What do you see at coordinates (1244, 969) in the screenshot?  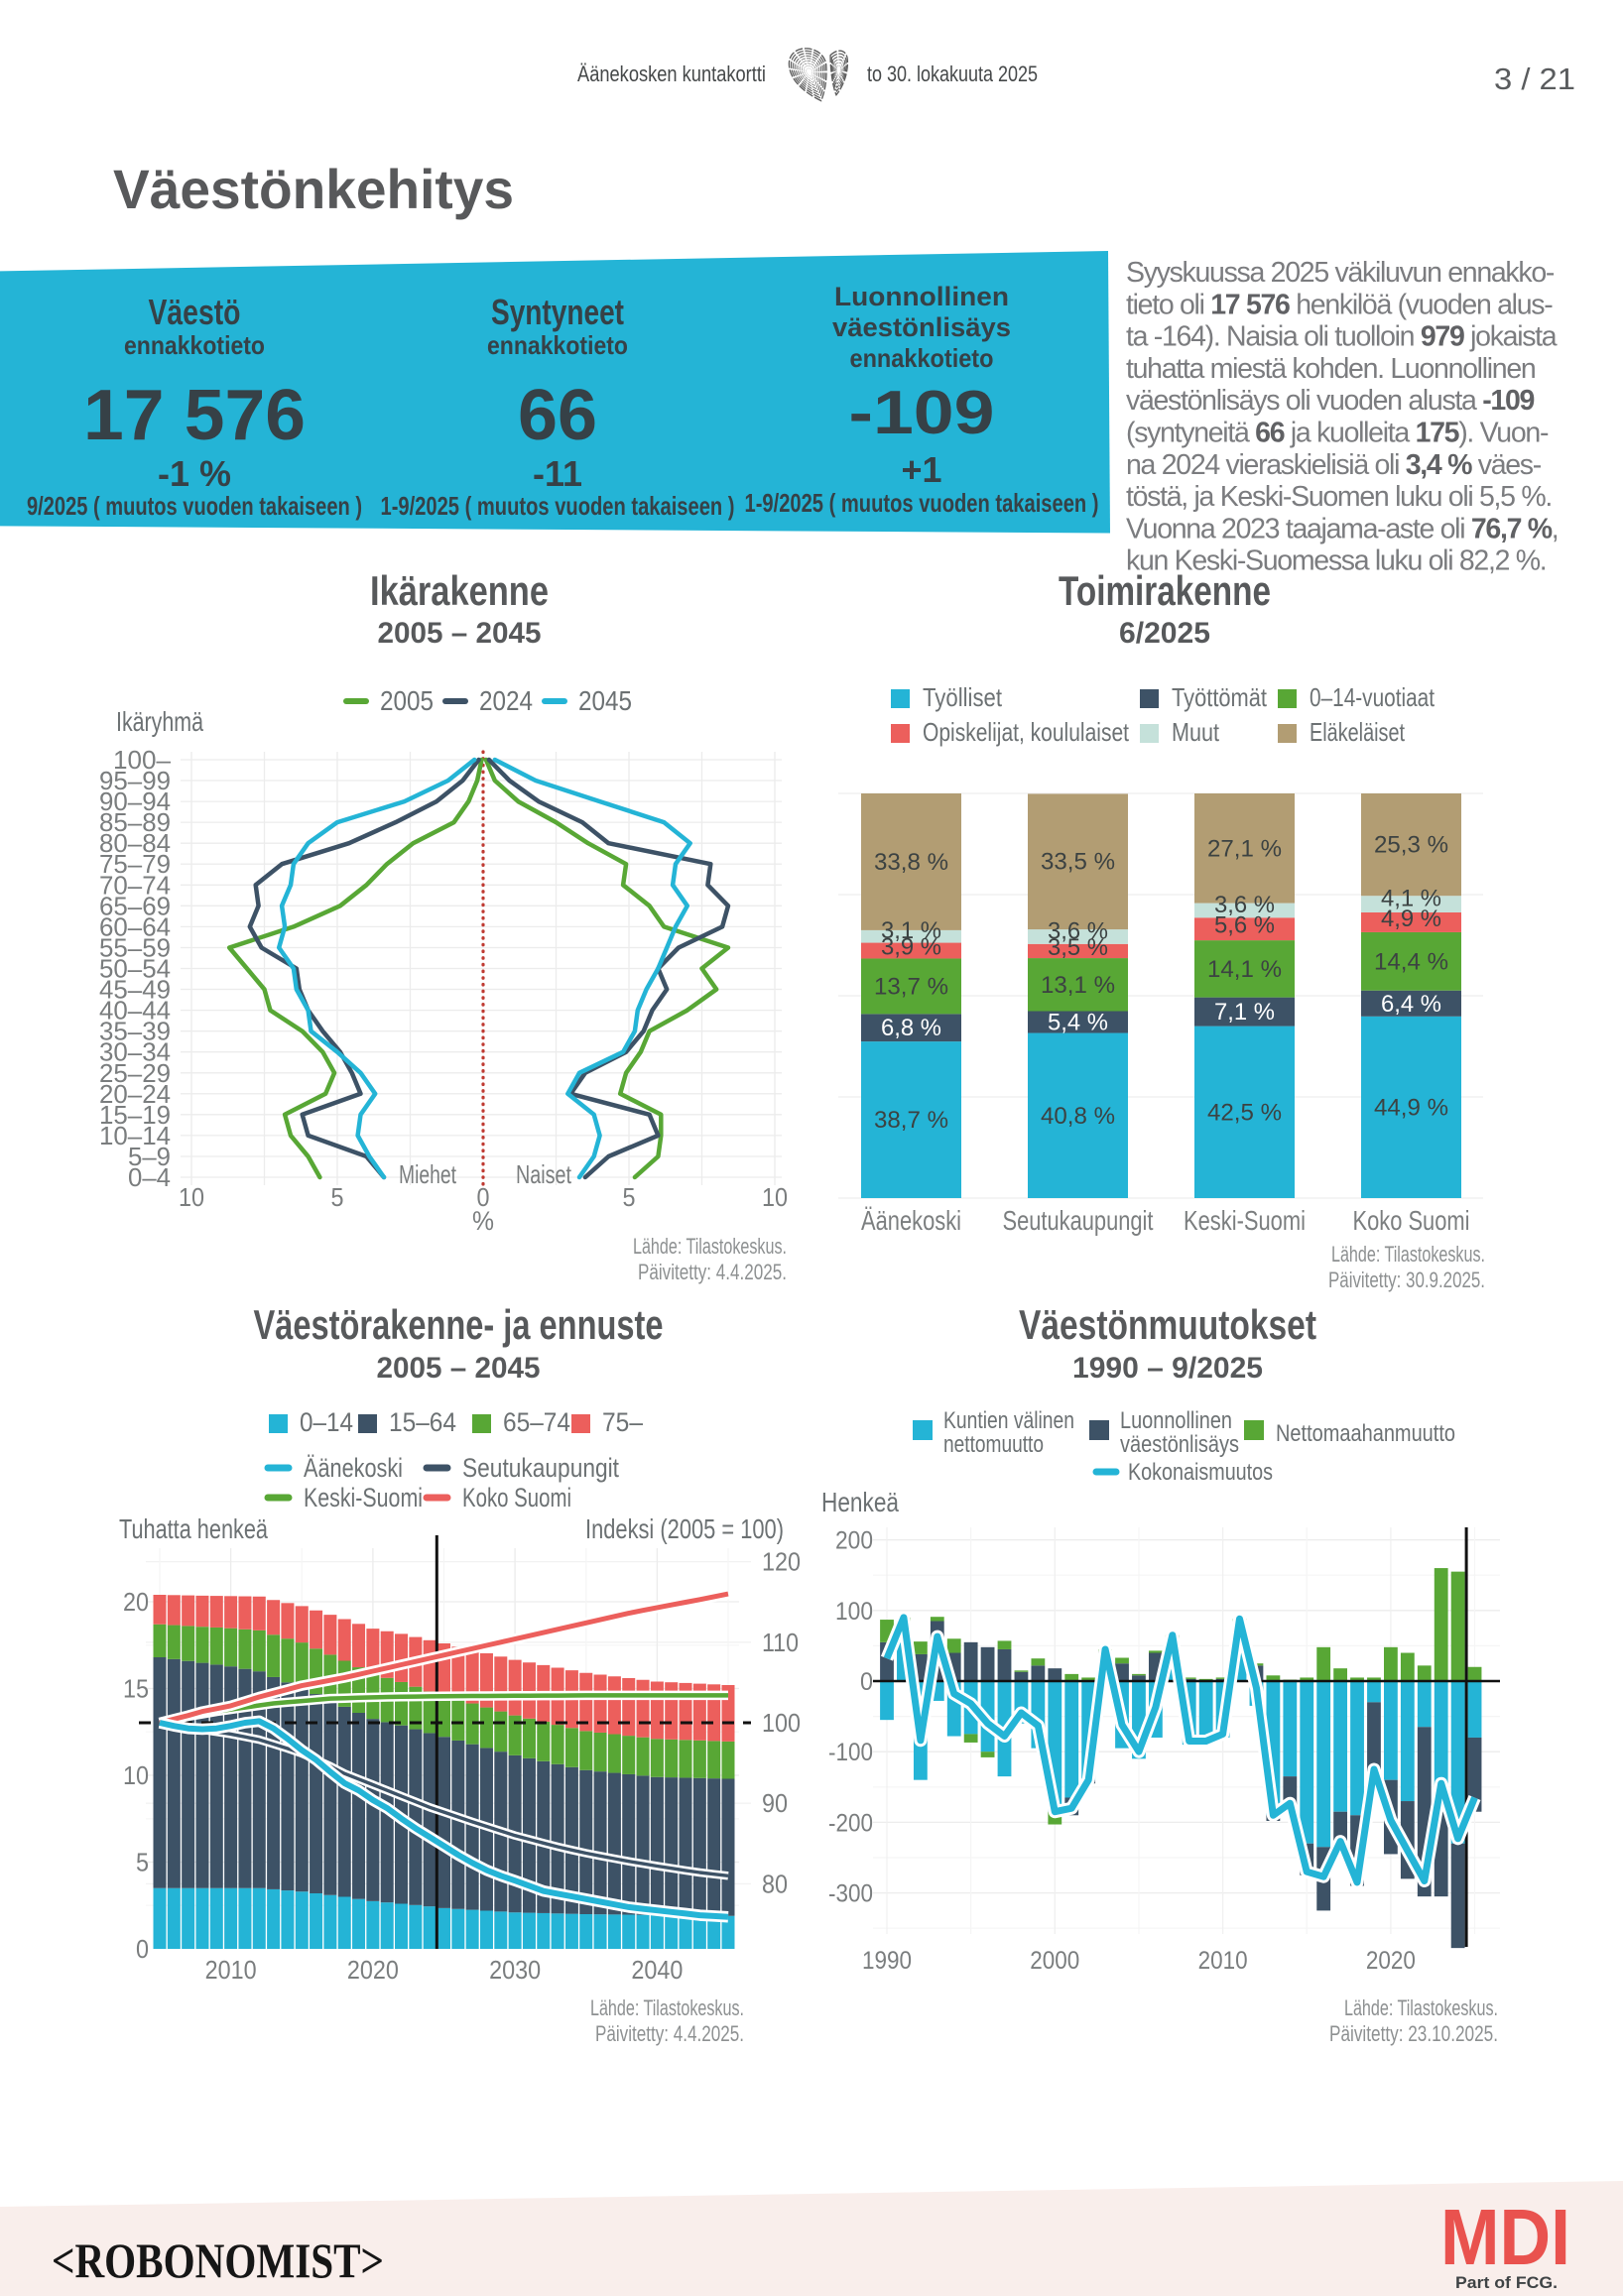 I see `svg-text: 14,1 %` at bounding box center [1244, 969].